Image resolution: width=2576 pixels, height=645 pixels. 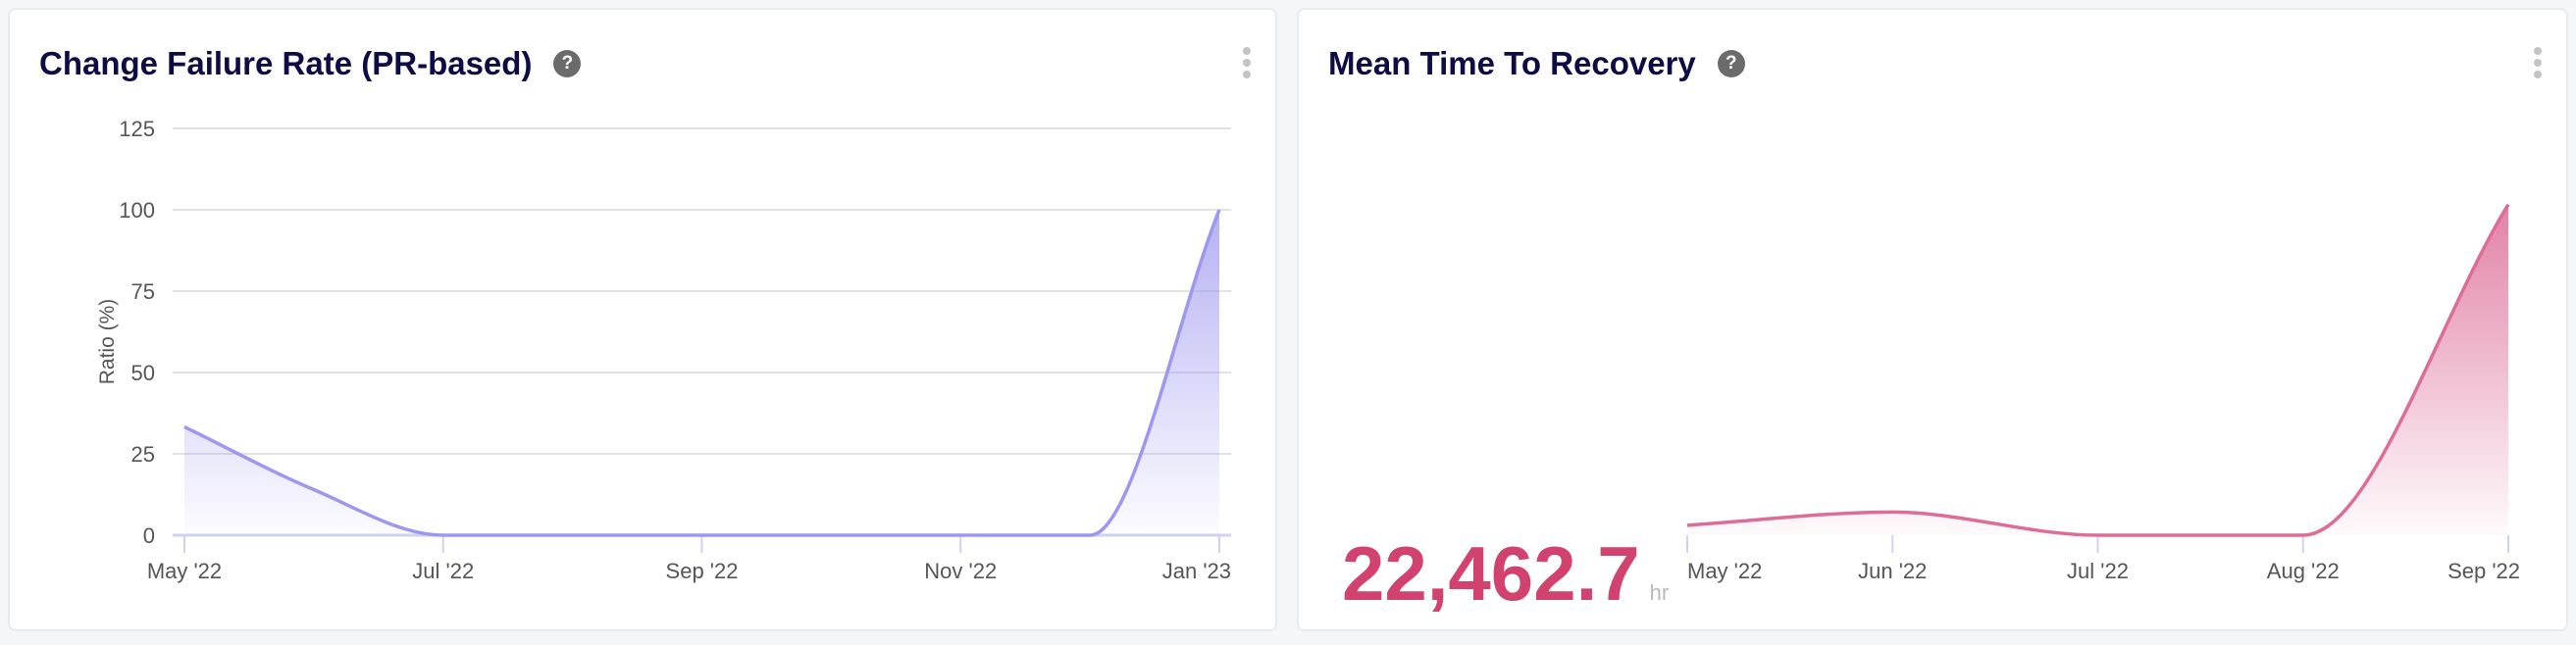 What do you see at coordinates (107, 342) in the screenshot?
I see `y-axis-label: Ratio (%)` at bounding box center [107, 342].